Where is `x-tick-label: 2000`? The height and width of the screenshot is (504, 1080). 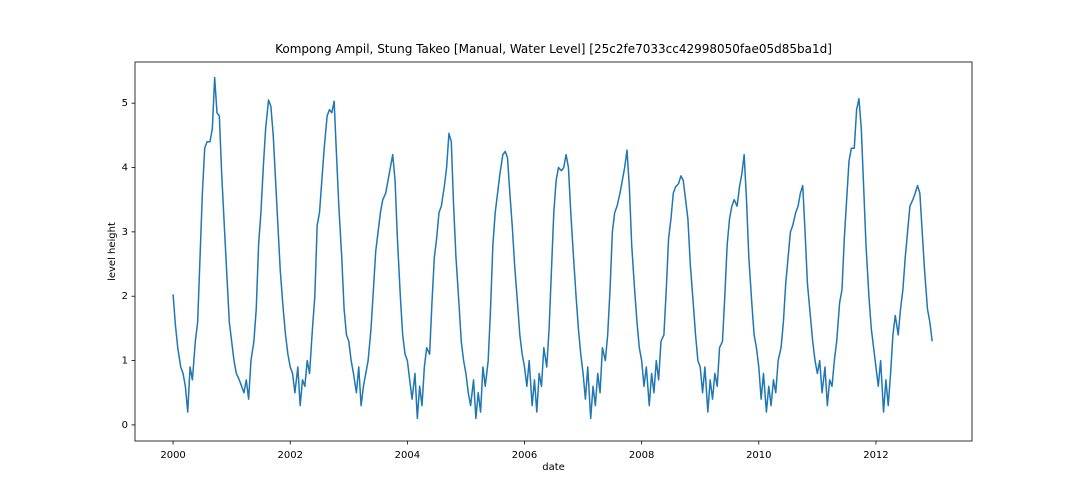 x-tick-label: 2000 is located at coordinates (172, 455).